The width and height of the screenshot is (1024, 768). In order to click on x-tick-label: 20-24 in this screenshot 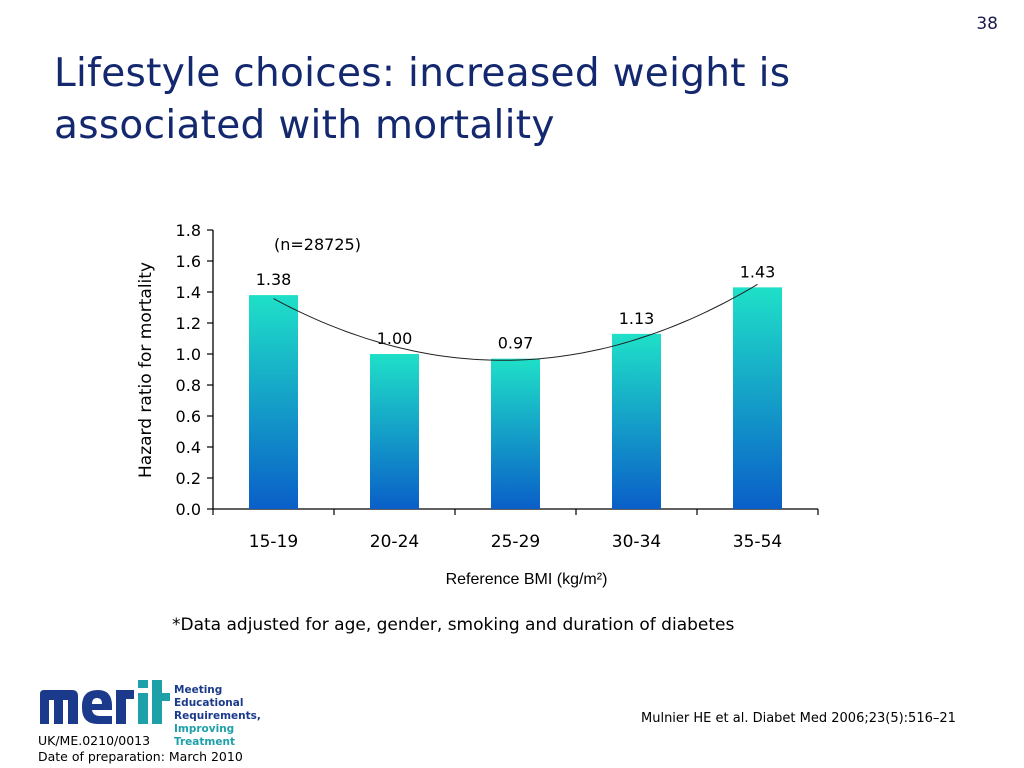, I will do `click(394, 542)`.